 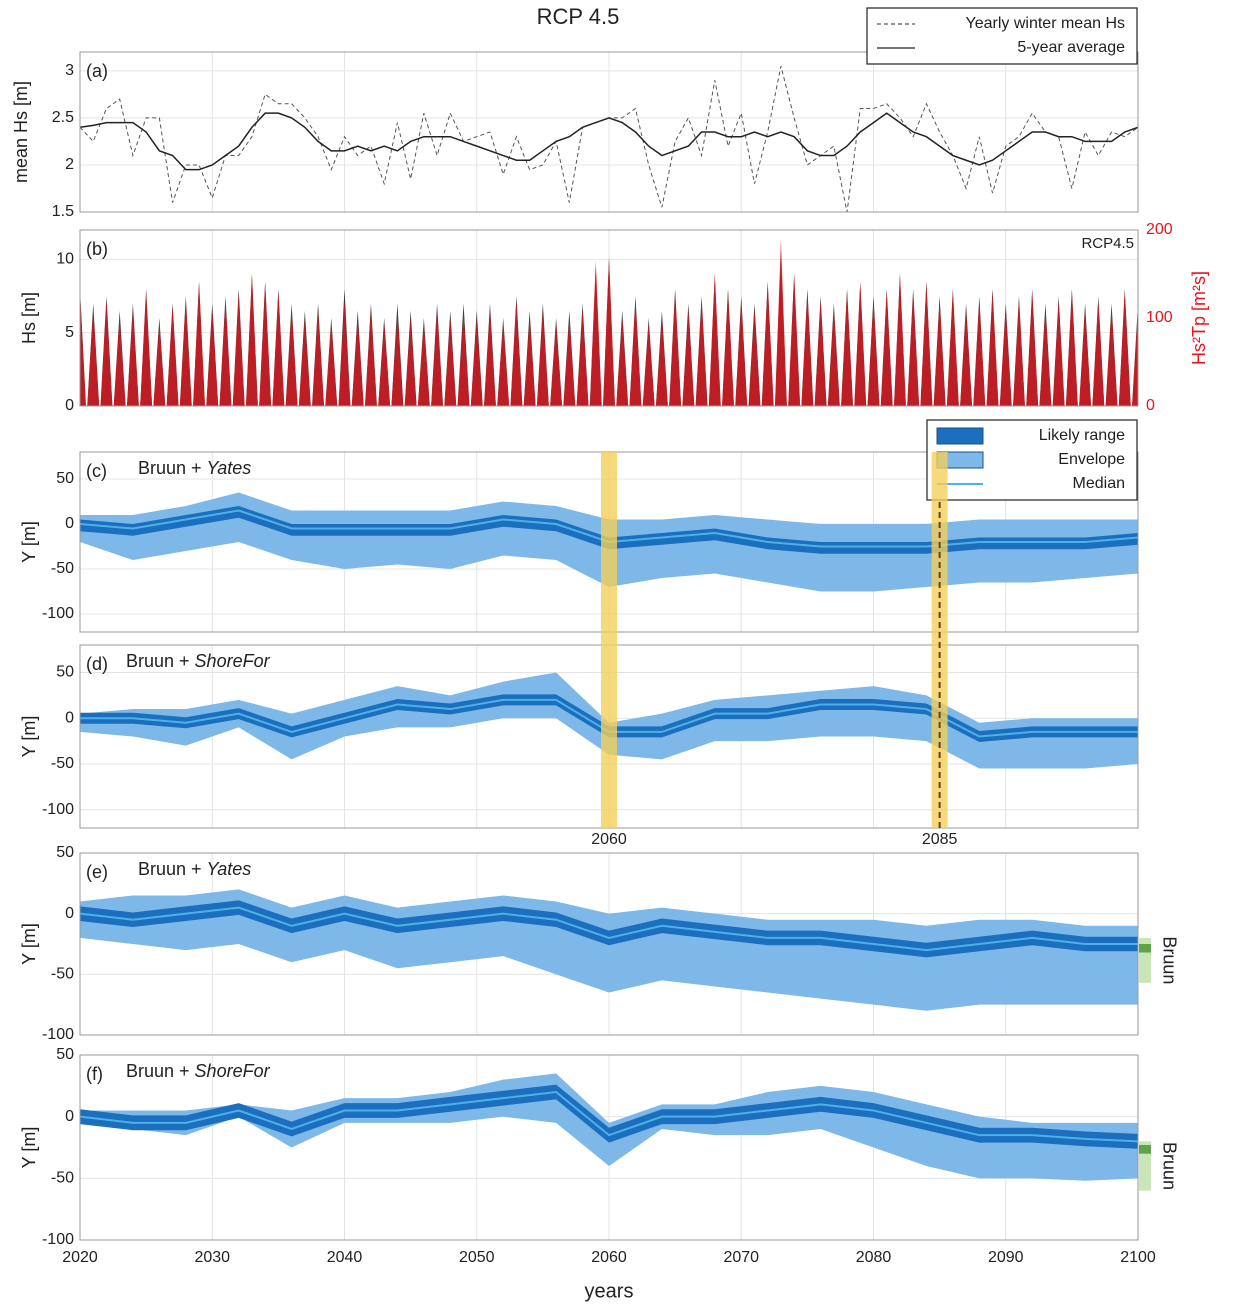 I want to click on y-axis-label: Hs [m], so click(x=29, y=318).